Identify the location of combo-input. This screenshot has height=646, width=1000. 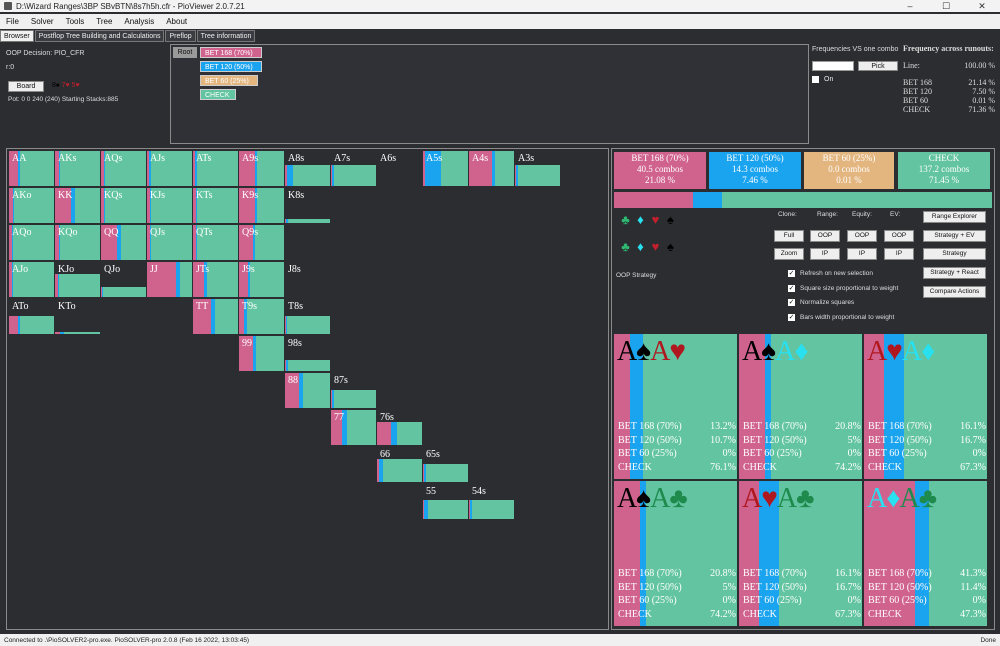
(833, 66).